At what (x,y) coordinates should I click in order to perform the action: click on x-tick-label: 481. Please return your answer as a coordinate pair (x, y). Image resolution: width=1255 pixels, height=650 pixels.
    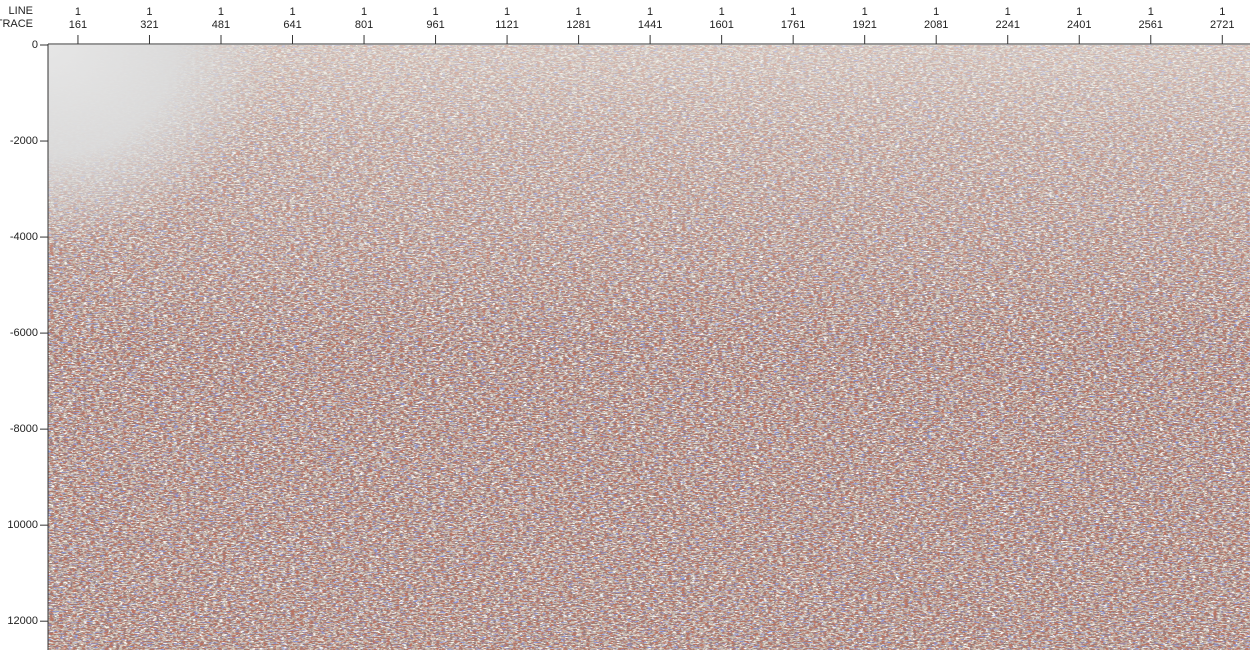
    Looking at the image, I should click on (221, 25).